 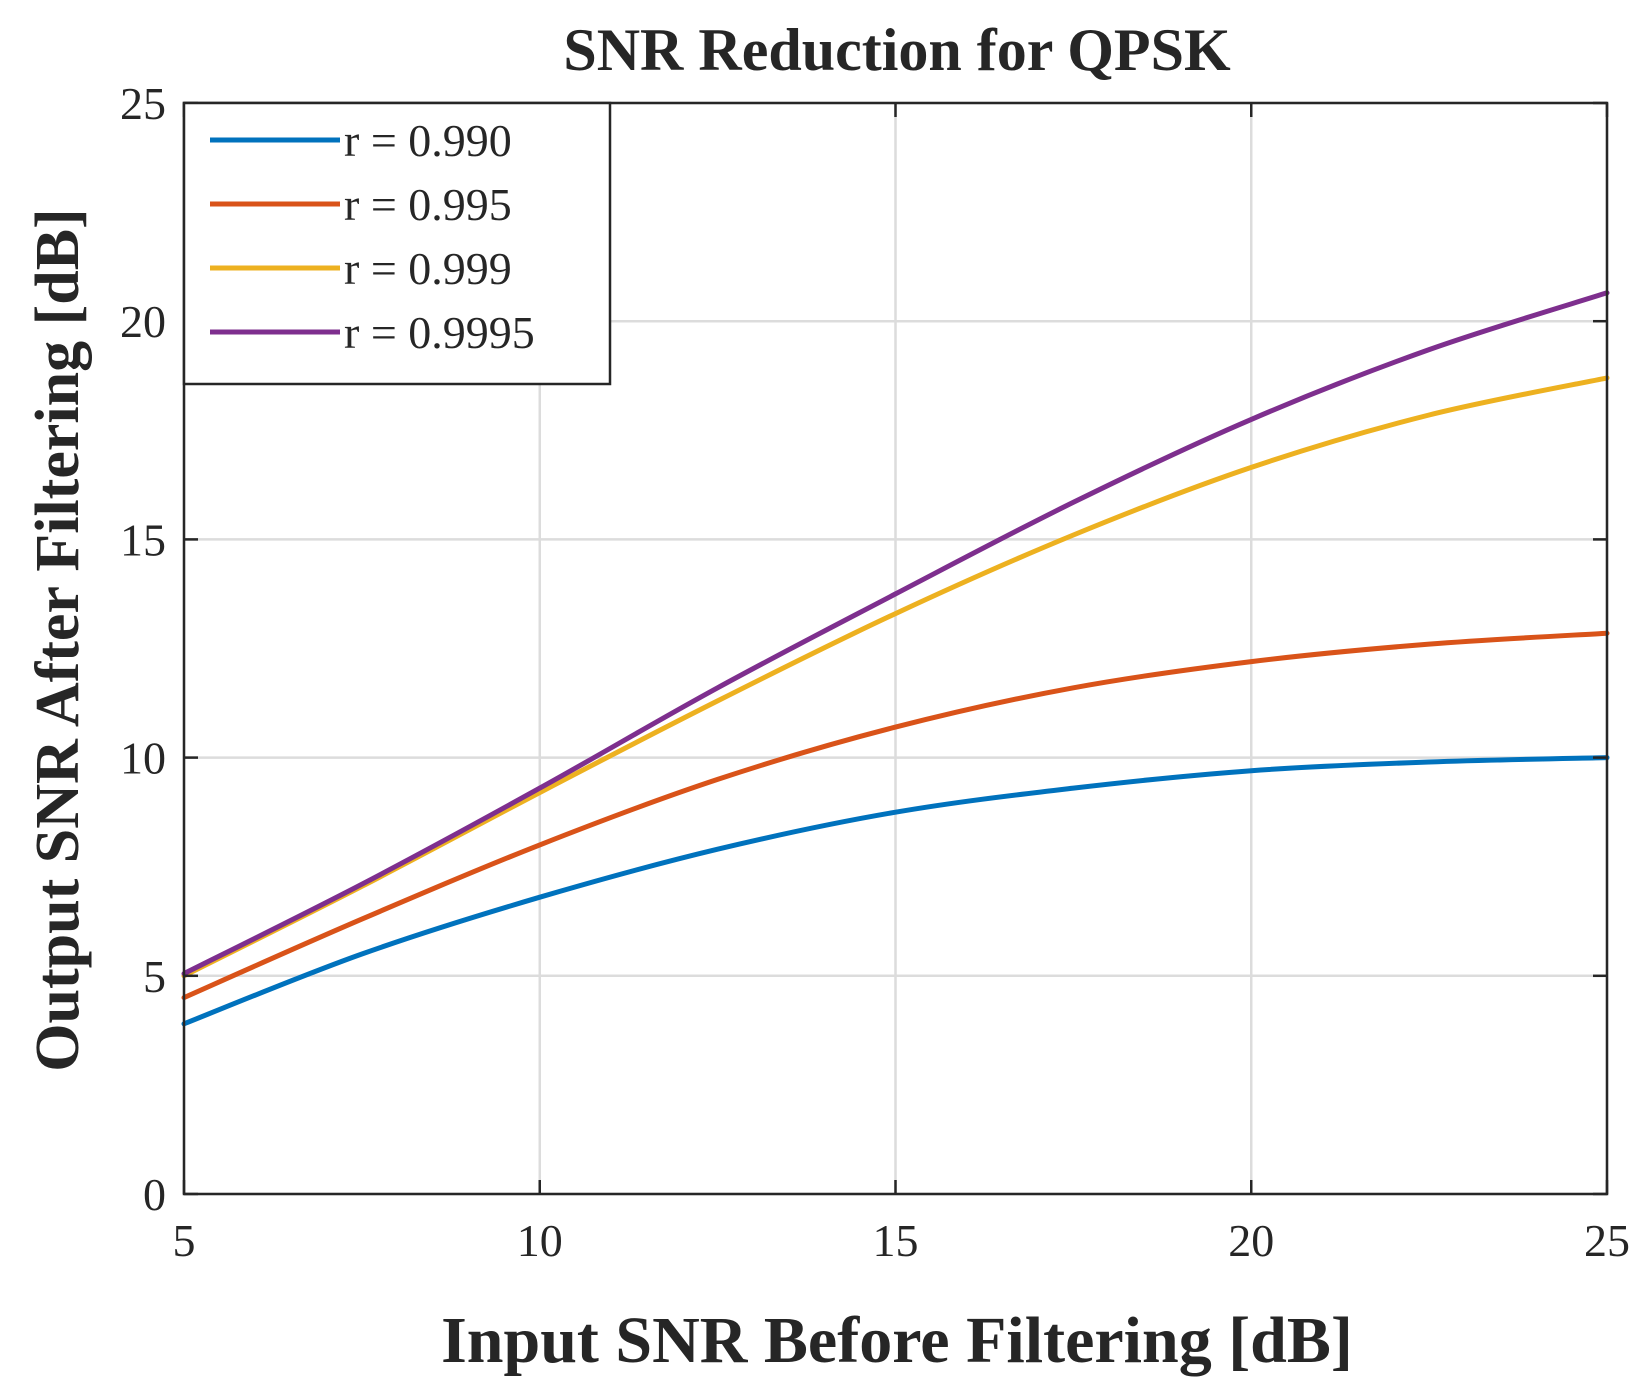 I want to click on x-tick-label: 10, so click(x=540, y=1240).